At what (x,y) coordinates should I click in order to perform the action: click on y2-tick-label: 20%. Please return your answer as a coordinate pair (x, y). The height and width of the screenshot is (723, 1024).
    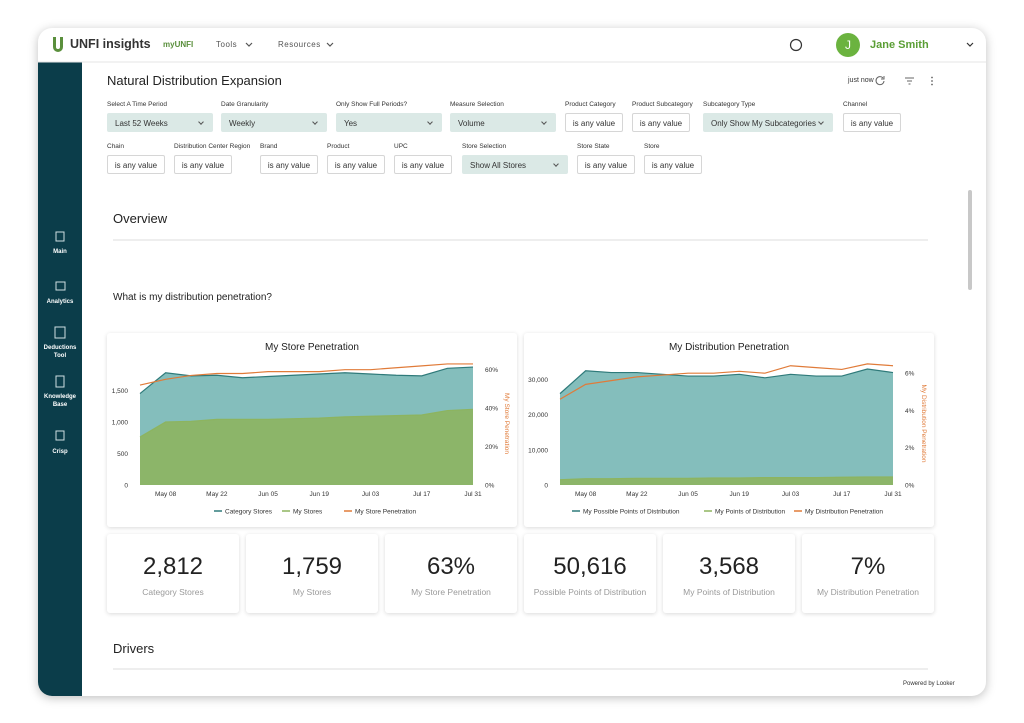
    Looking at the image, I should click on (491, 447).